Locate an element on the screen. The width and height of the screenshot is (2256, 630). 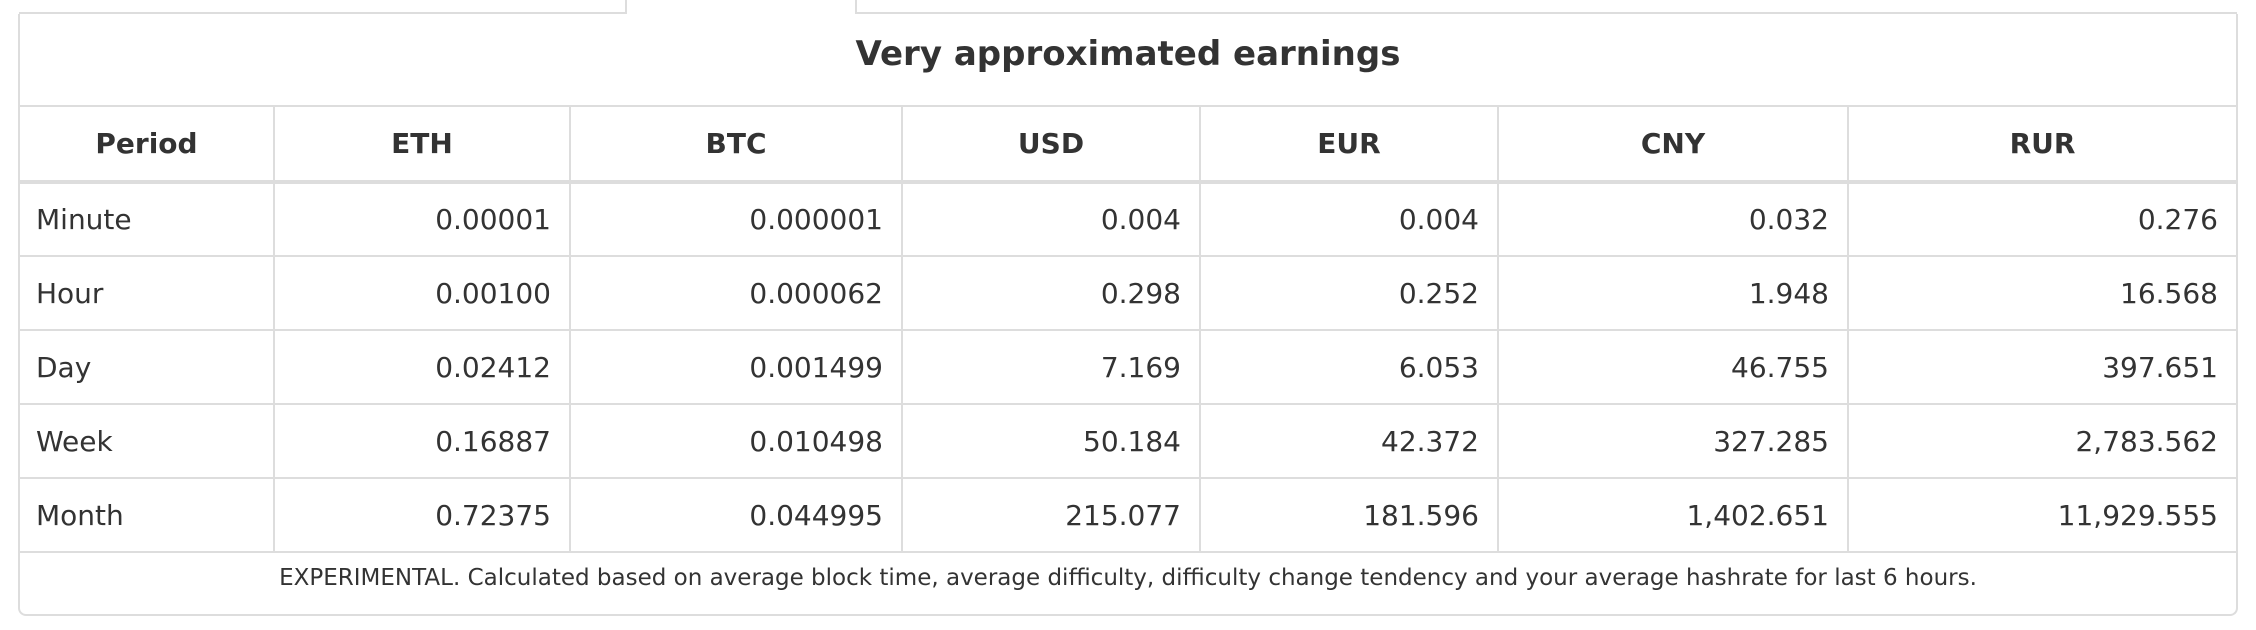
panel-title: Very approximated earnings is located at coordinates (1128, 54).